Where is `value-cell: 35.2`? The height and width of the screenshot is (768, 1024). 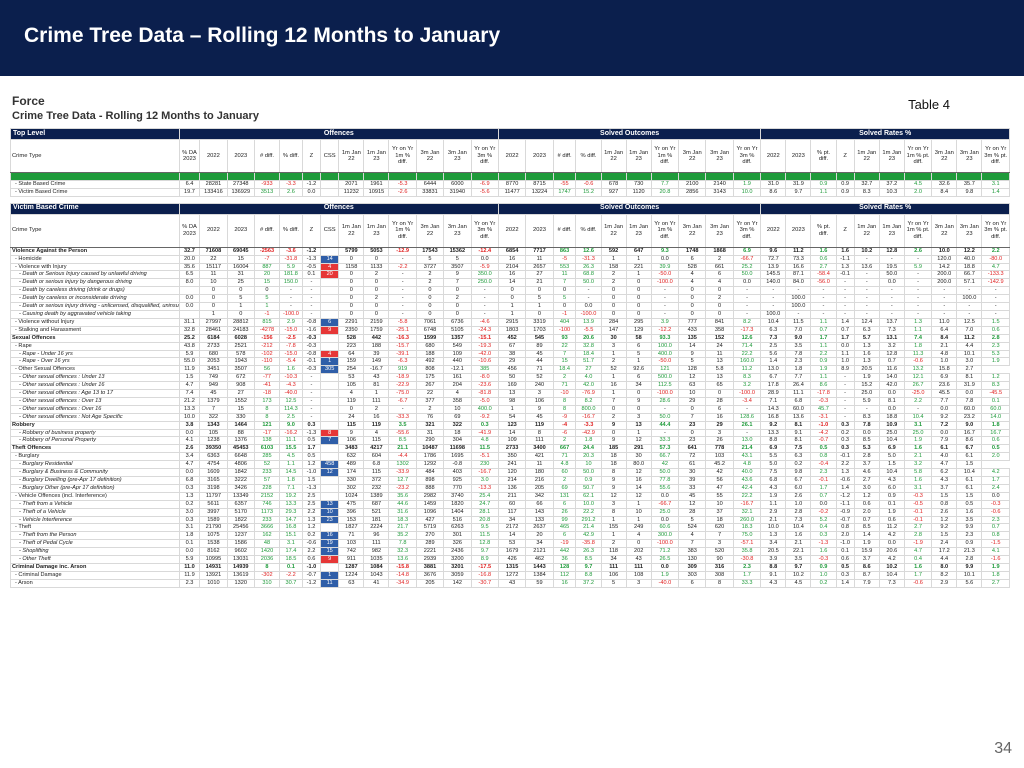
value-cell: 35.2 is located at coordinates (402, 536).